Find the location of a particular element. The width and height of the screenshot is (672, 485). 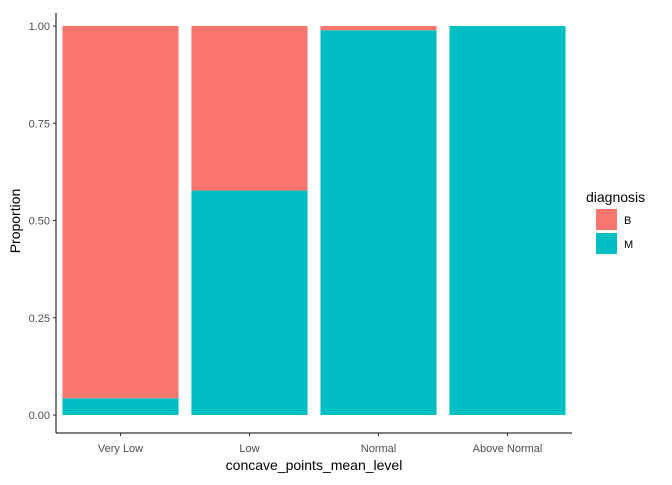

bar-B-normal is located at coordinates (378, 28).